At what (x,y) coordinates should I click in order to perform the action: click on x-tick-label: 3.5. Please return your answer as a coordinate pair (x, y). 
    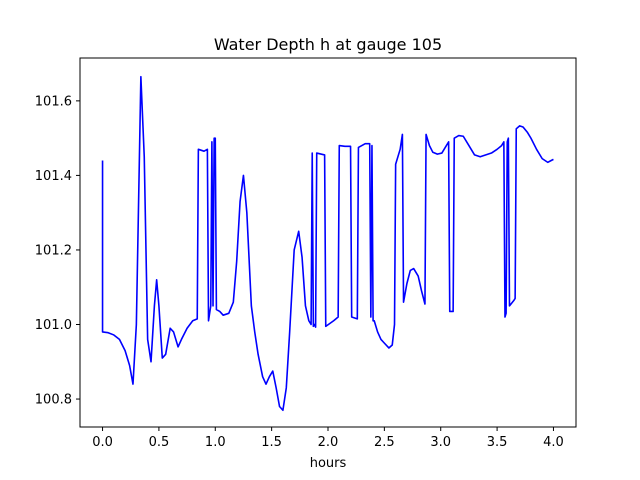
    Looking at the image, I should click on (497, 442).